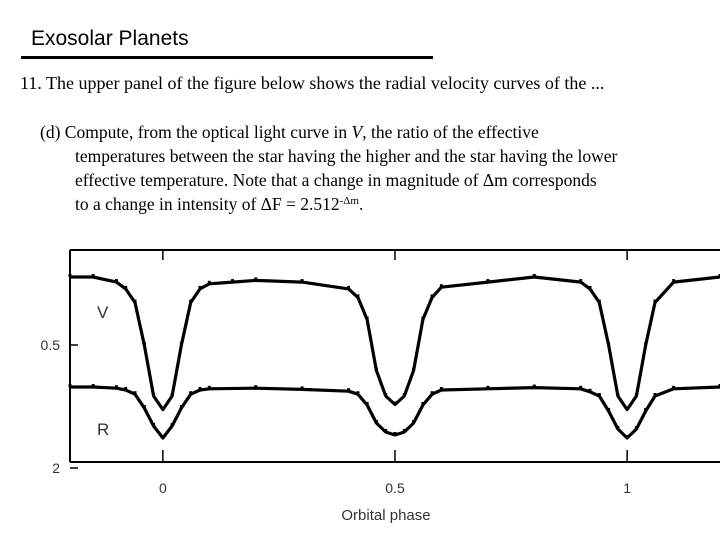  Describe the element at coordinates (495, 180) in the screenshot. I see `delta-m: Δm` at that location.